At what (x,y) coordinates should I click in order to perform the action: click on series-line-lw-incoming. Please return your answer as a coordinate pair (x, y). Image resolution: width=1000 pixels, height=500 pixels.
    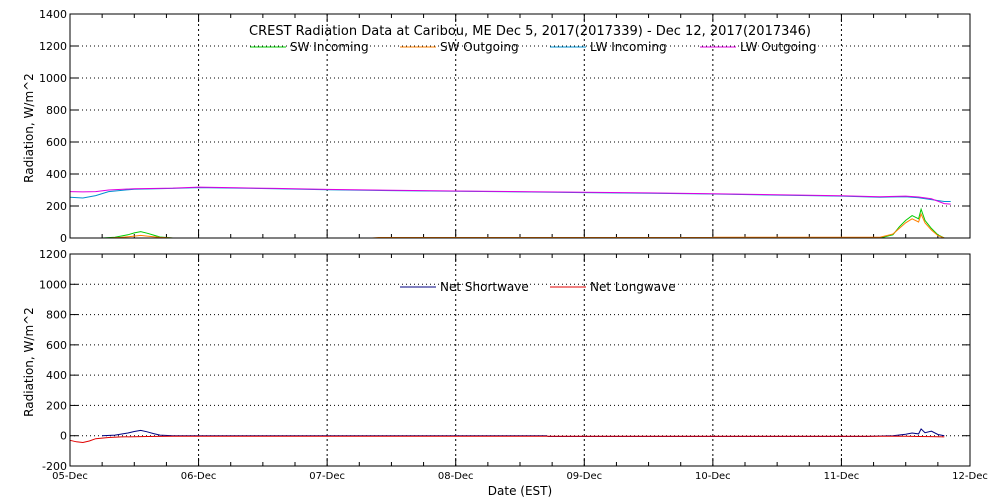
    Looking at the image, I should click on (510, 194).